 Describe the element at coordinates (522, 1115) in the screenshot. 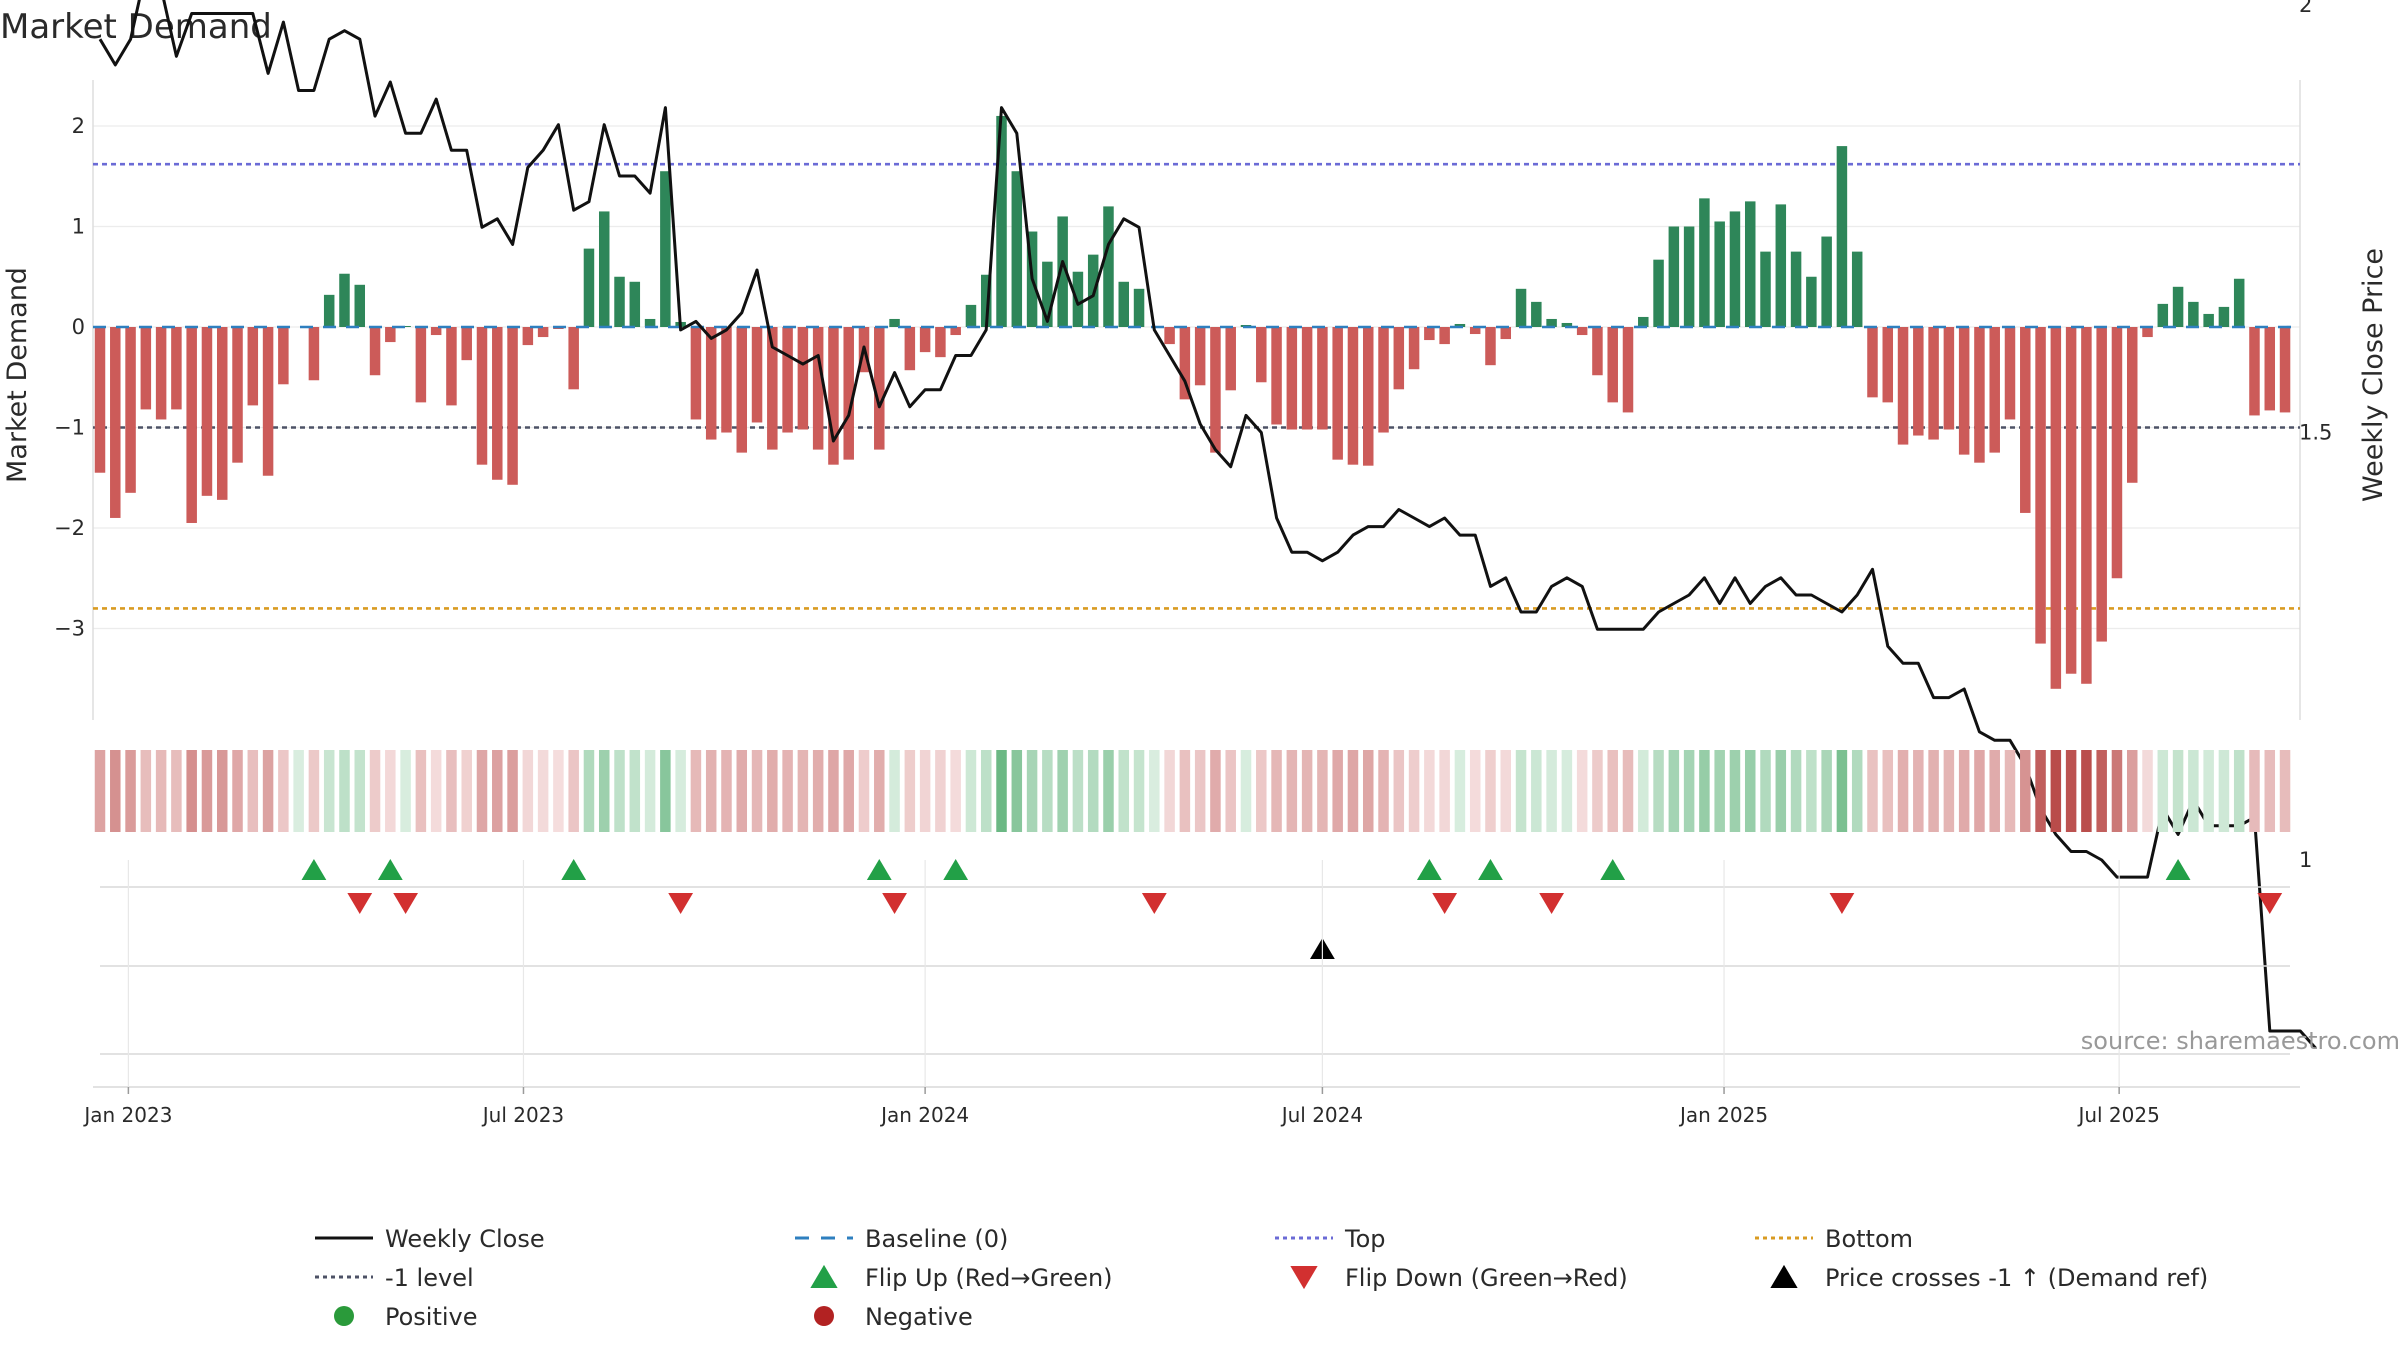

I see `x-tick-label: Jul 2023` at that location.